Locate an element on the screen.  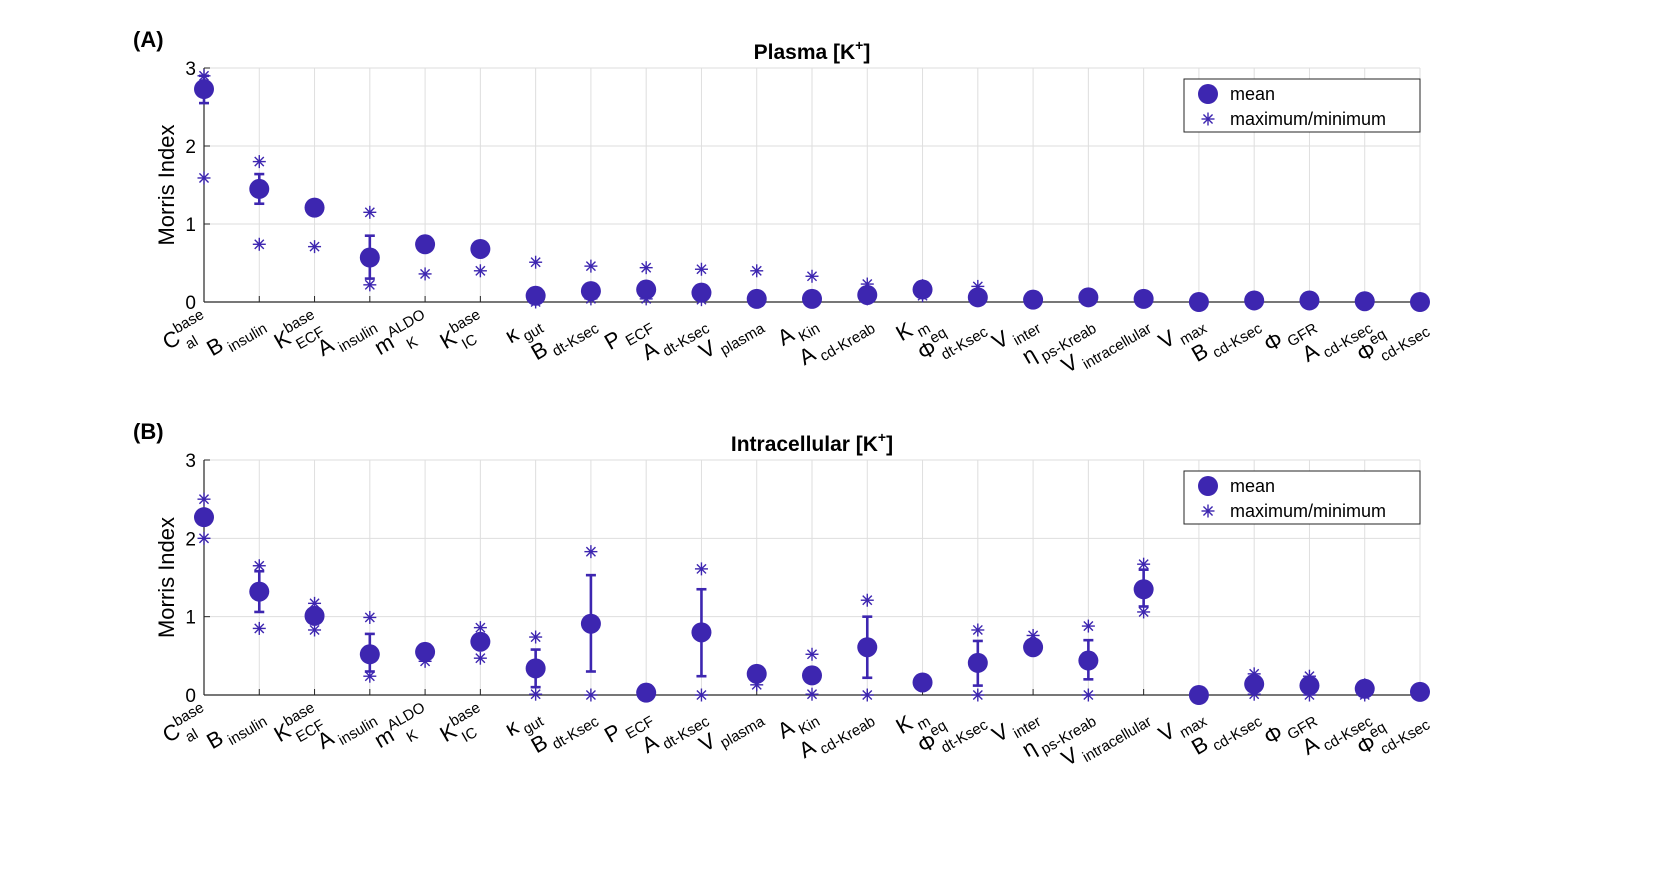
chart-title: Intracellular [K+] is located at coordinates (812, 442).